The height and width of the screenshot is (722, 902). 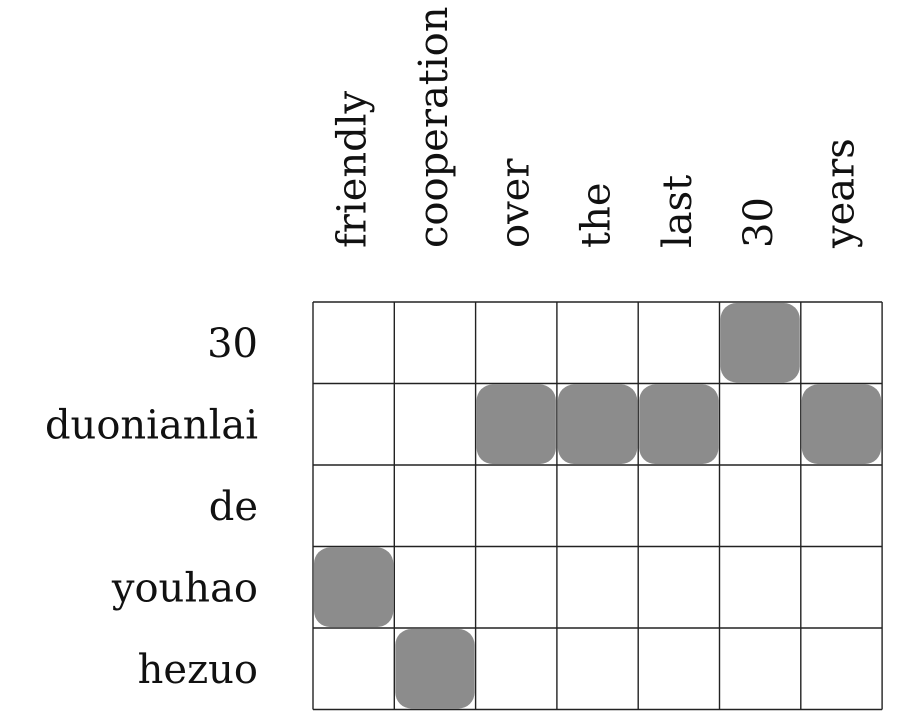 What do you see at coordinates (151, 507) in the screenshot?
I see `source-word-labels: 30 duonianlai de youhao hezuo` at bounding box center [151, 507].